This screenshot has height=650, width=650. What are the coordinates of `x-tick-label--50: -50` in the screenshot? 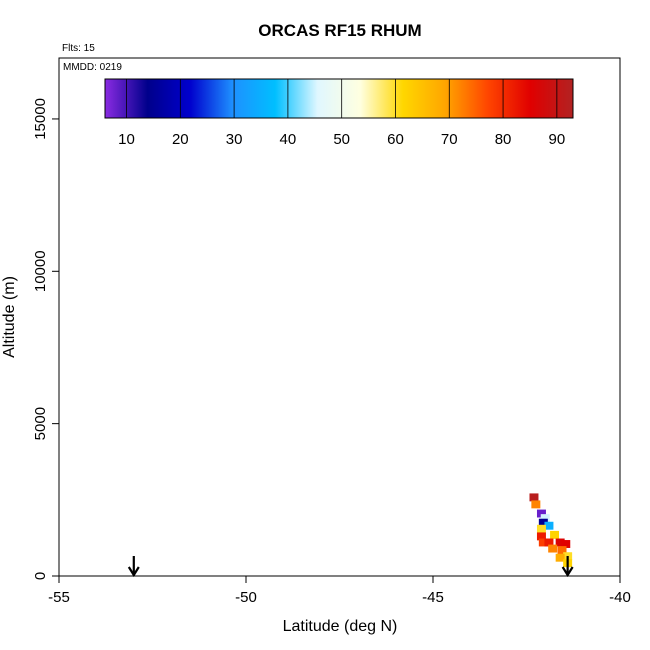 It's located at (246, 597).